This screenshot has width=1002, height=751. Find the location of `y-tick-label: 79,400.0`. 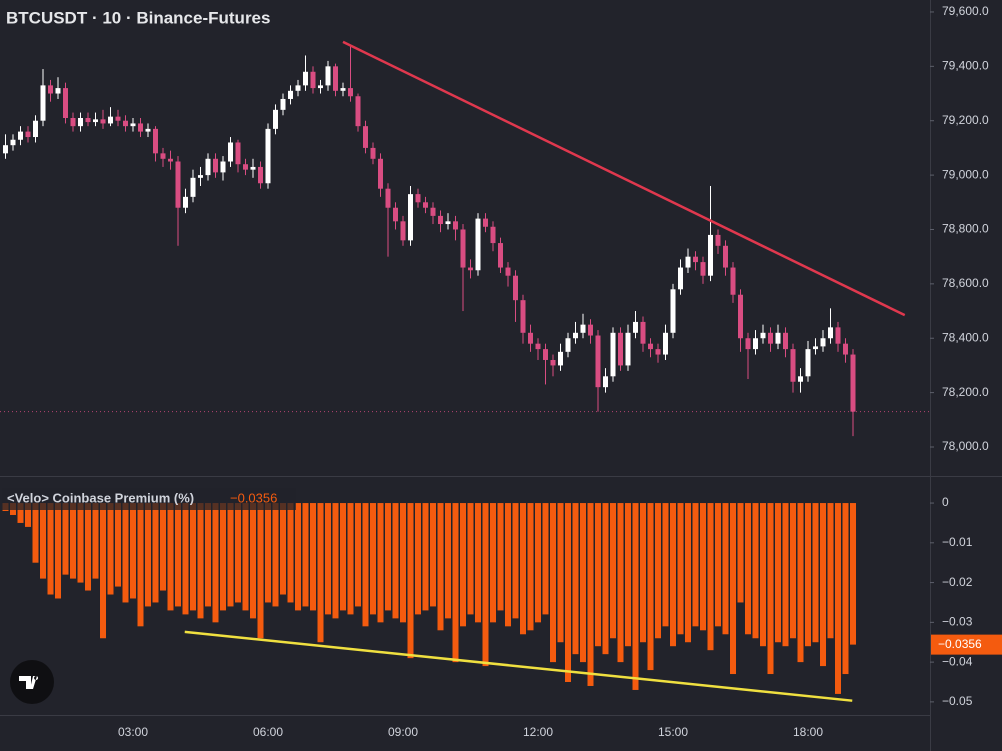

y-tick-label: 79,400.0 is located at coordinates (965, 66).